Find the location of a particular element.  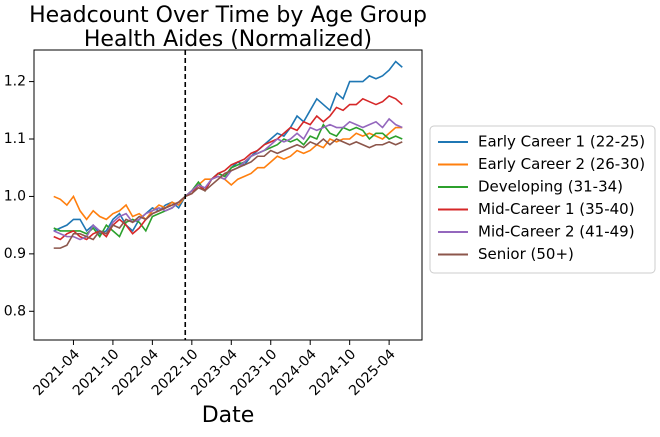

legend-label: Developing (31-34) is located at coordinates (550, 187).